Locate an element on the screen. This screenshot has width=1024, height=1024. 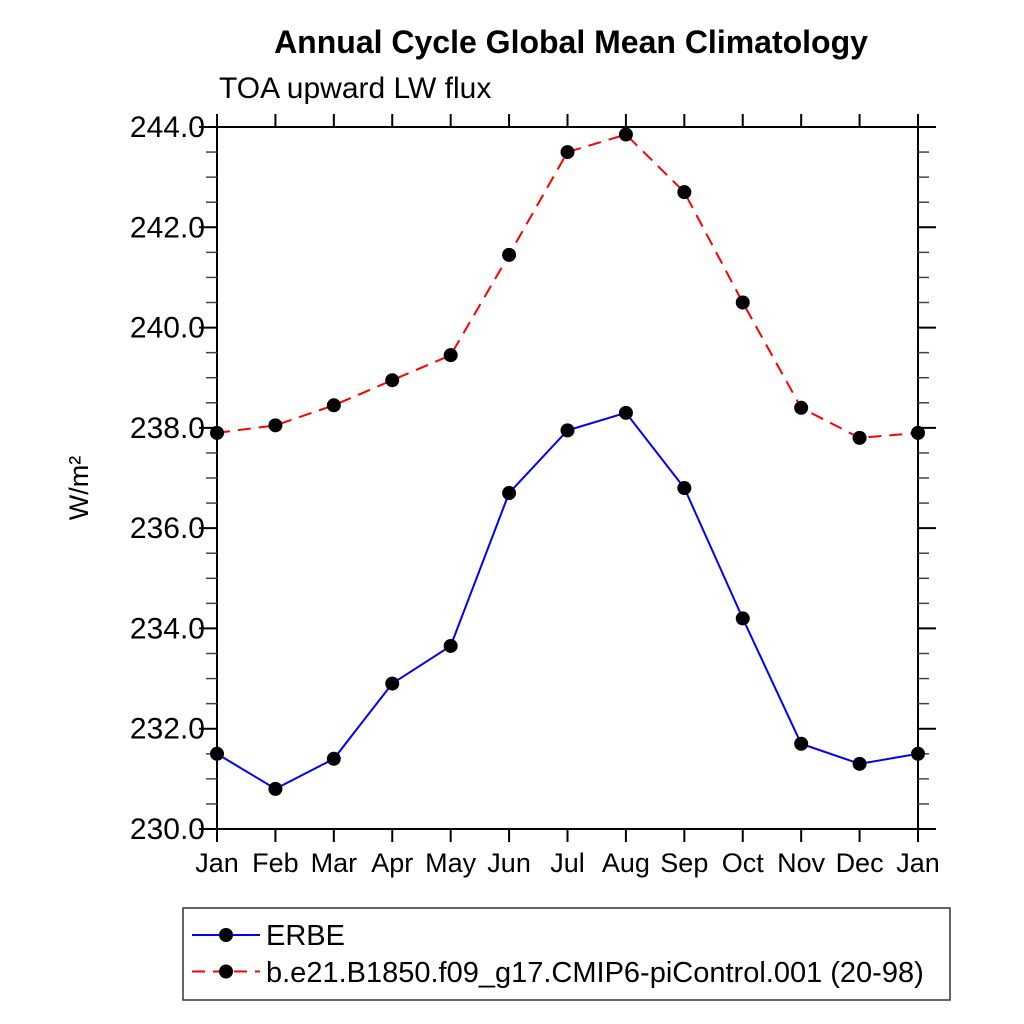
y-tick-label: 238.0 is located at coordinates (167, 428).